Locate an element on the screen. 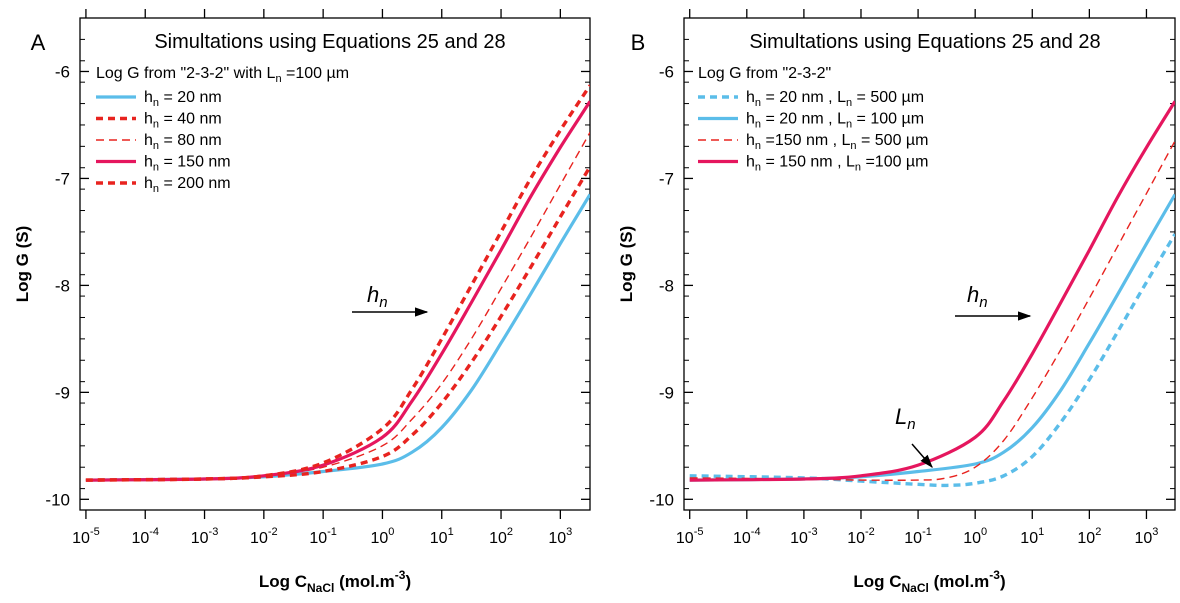 Image resolution: width=1180 pixels, height=603 pixels. annotation-ln: Ln is located at coordinates (905, 418).